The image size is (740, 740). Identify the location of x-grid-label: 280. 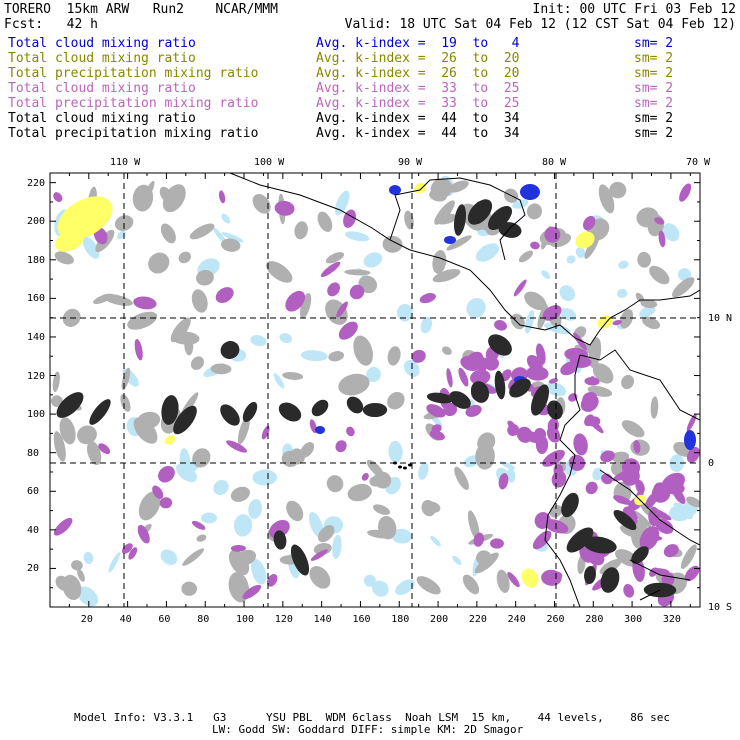
(594, 619).